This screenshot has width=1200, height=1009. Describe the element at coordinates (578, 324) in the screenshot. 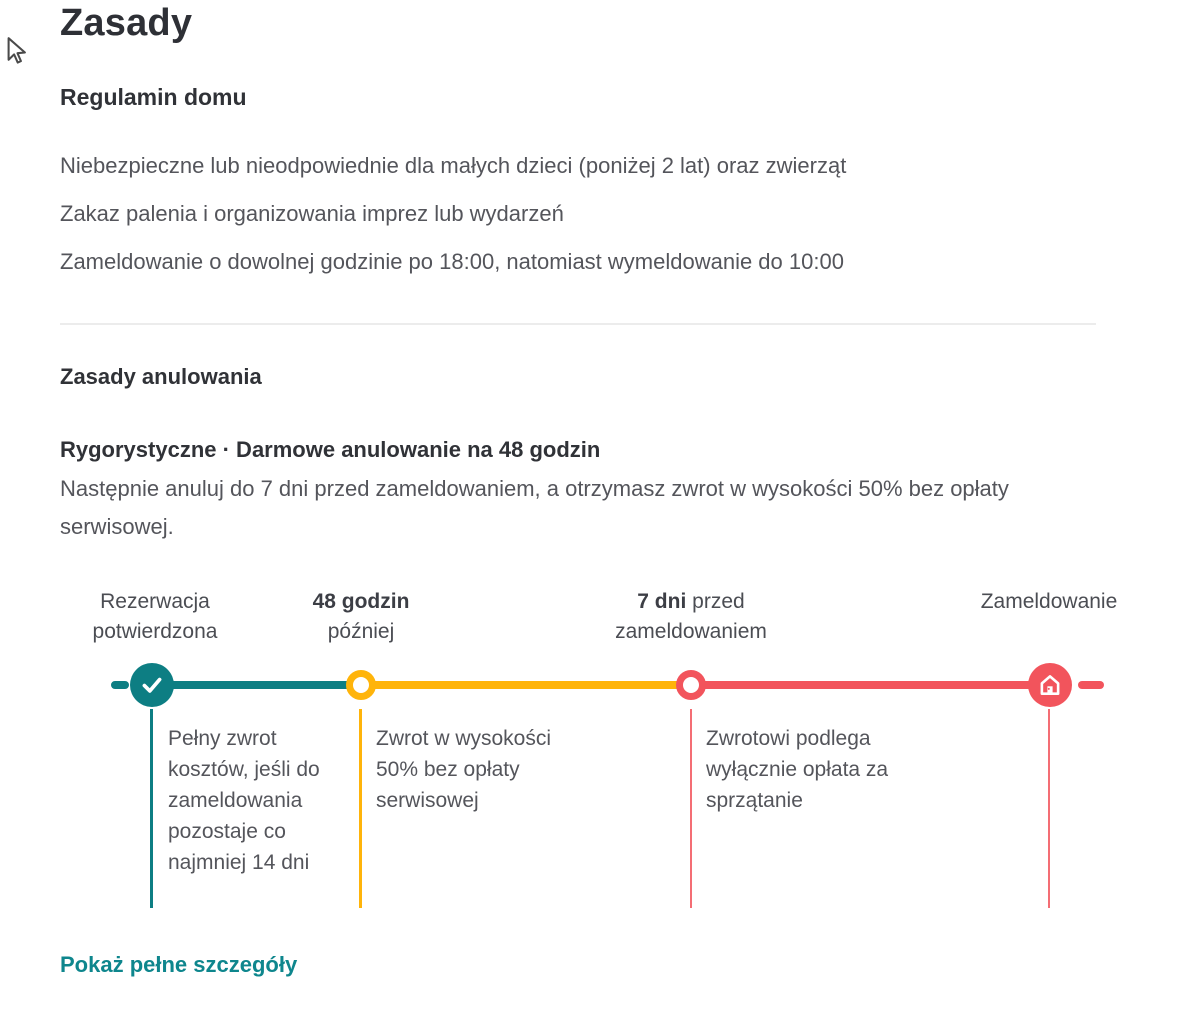

I see `section-divider` at that location.